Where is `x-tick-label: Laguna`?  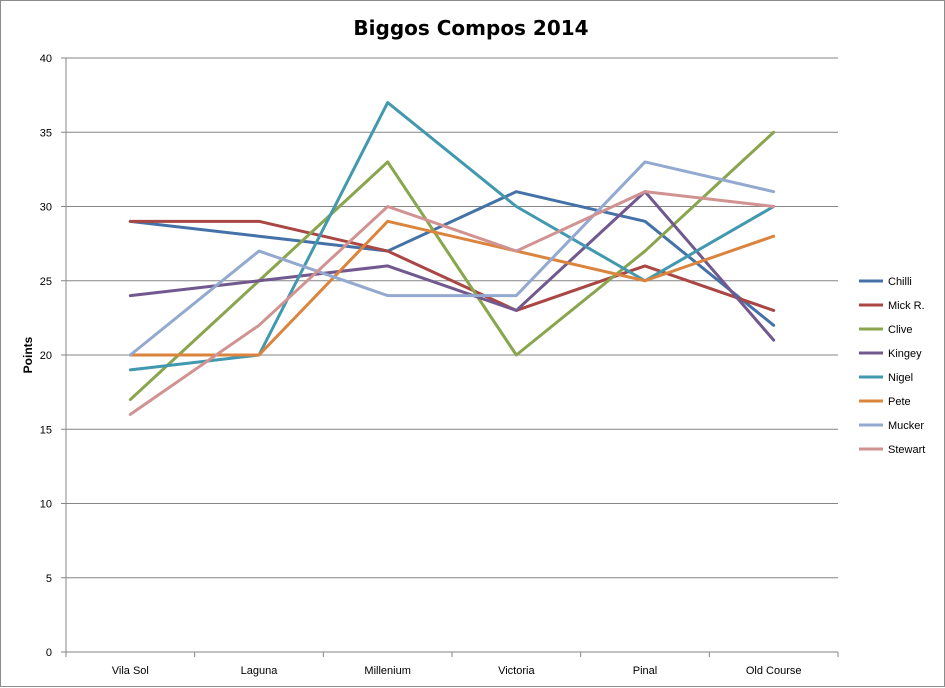 x-tick-label: Laguna is located at coordinates (260, 671).